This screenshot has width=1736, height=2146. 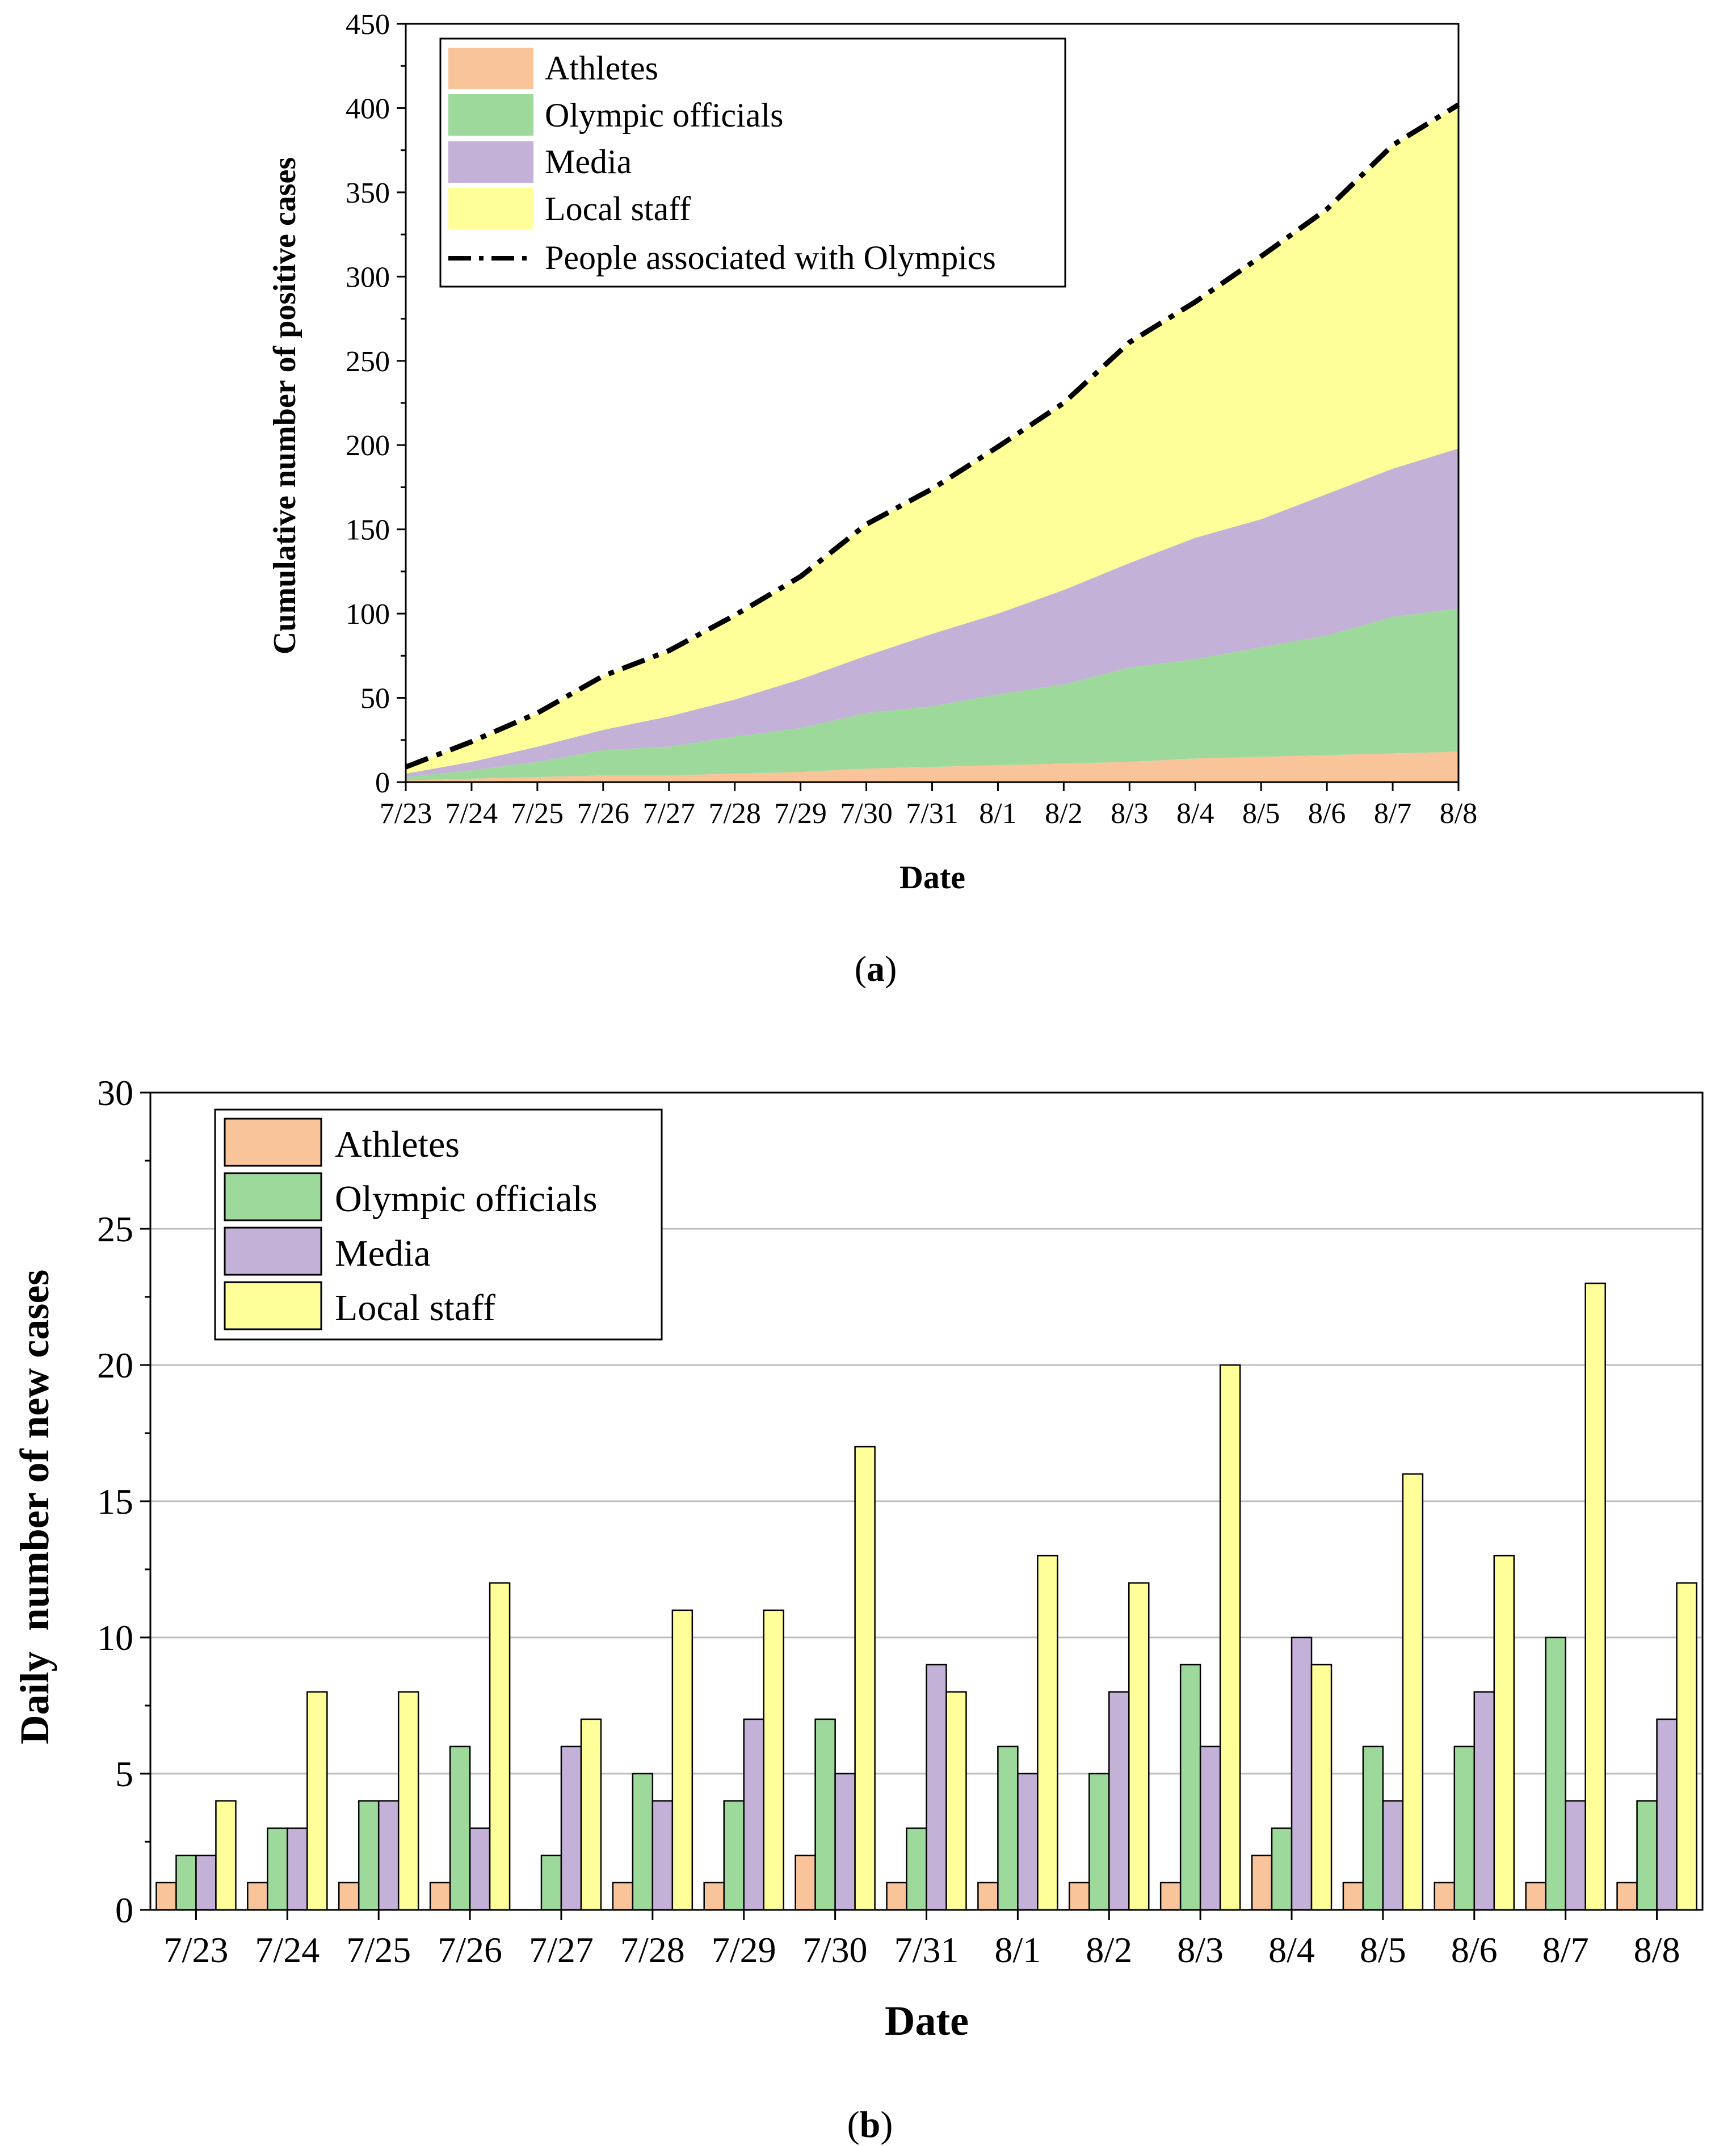 I want to click on x-tick-label: 8/4, so click(x=1195, y=813).